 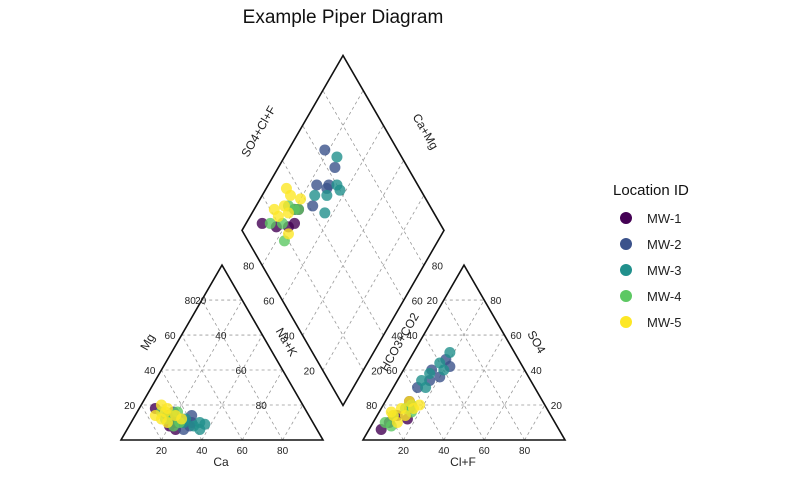 I want to click on axis-label: SO4, so click(x=536, y=342).